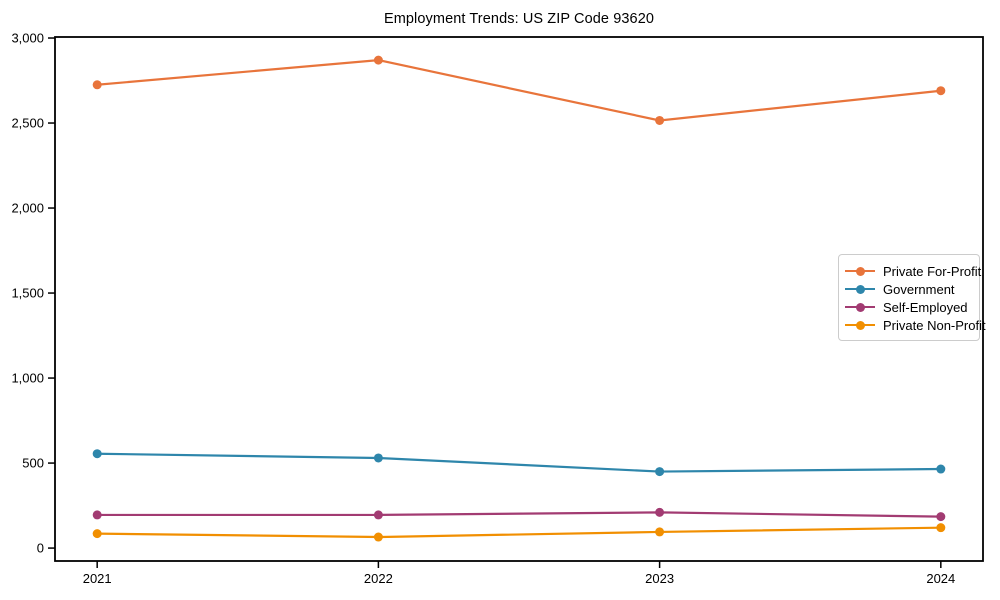 The image size is (1000, 600). I want to click on y-axis-tick-label: 2,000, so click(27, 208).